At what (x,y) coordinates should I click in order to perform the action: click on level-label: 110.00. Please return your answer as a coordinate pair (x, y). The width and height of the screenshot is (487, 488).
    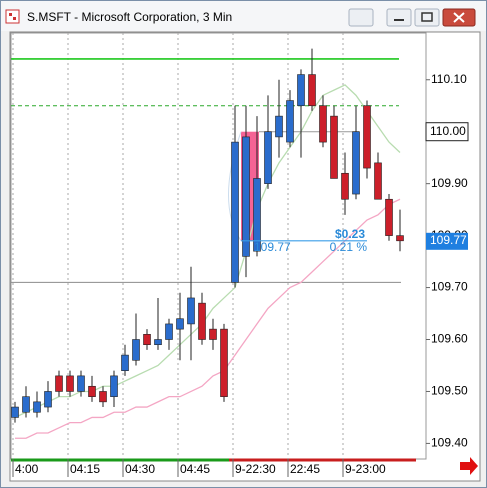
    Looking at the image, I should click on (448, 131).